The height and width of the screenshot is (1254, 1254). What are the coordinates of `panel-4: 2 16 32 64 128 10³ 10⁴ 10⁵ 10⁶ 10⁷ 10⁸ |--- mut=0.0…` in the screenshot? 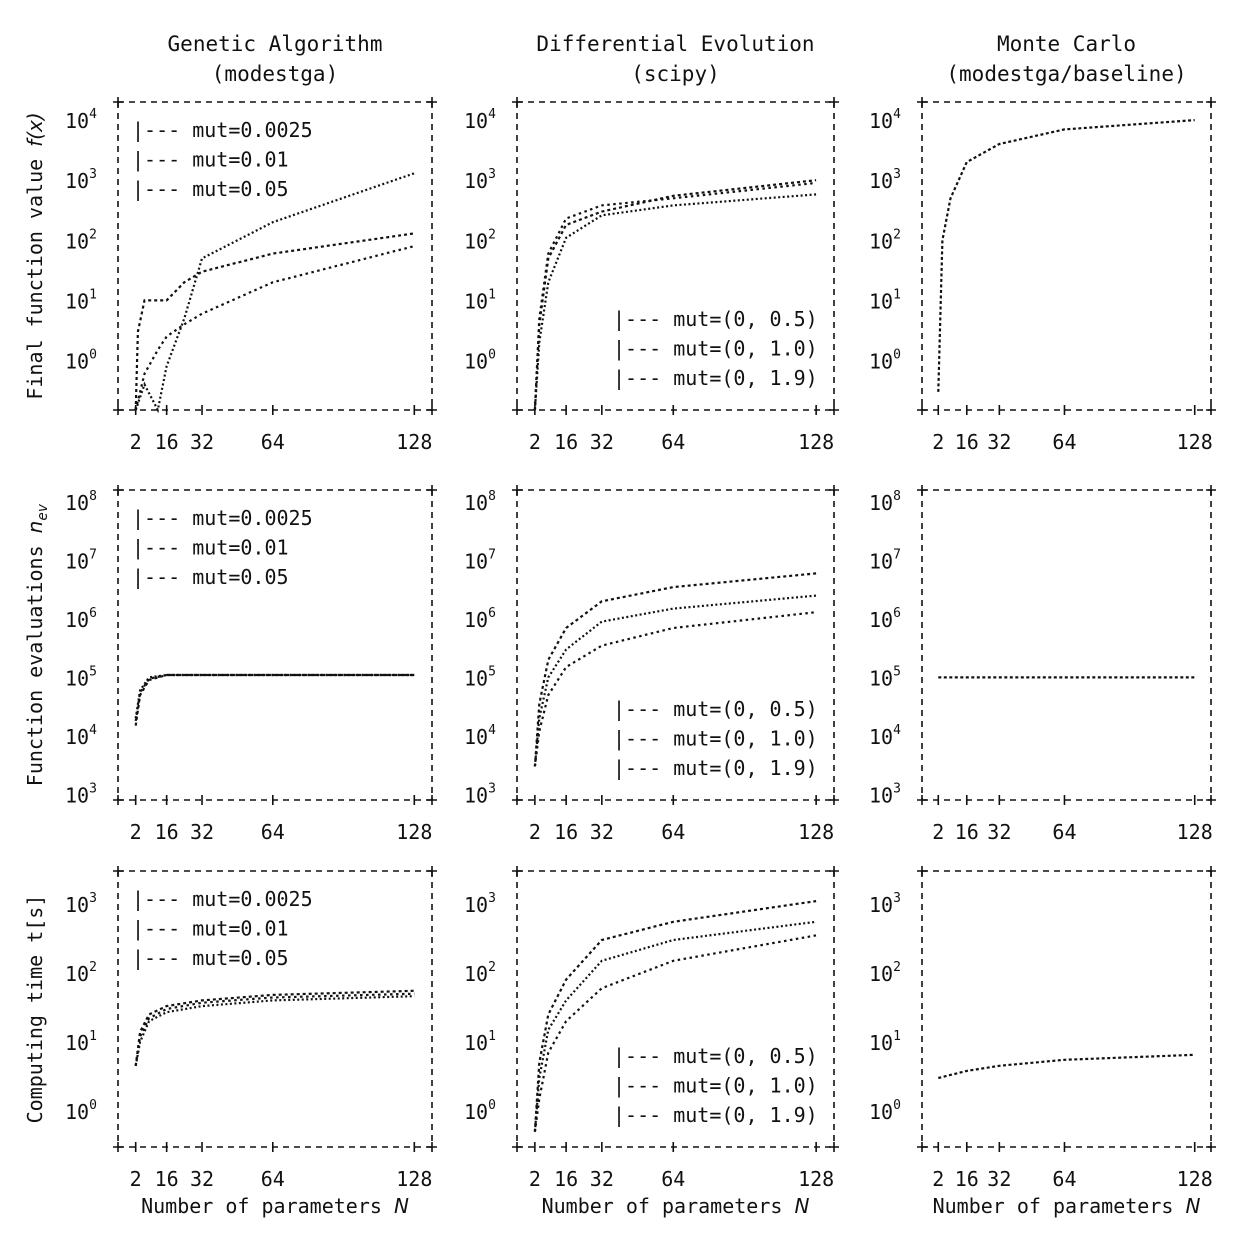 It's located at (251, 664).